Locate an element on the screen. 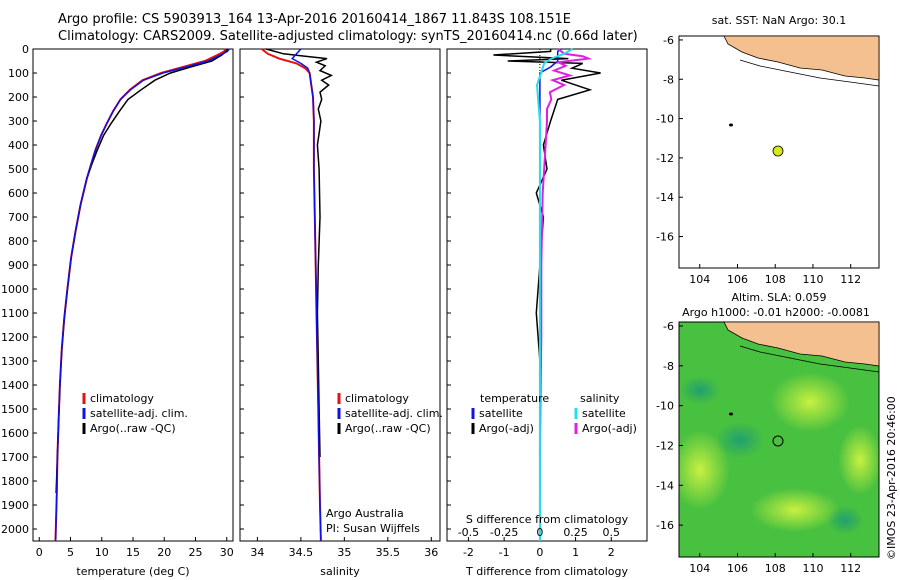 Image resolution: width=900 pixels, height=580 pixels. depth-tick-label: 300 is located at coordinates (18, 121).